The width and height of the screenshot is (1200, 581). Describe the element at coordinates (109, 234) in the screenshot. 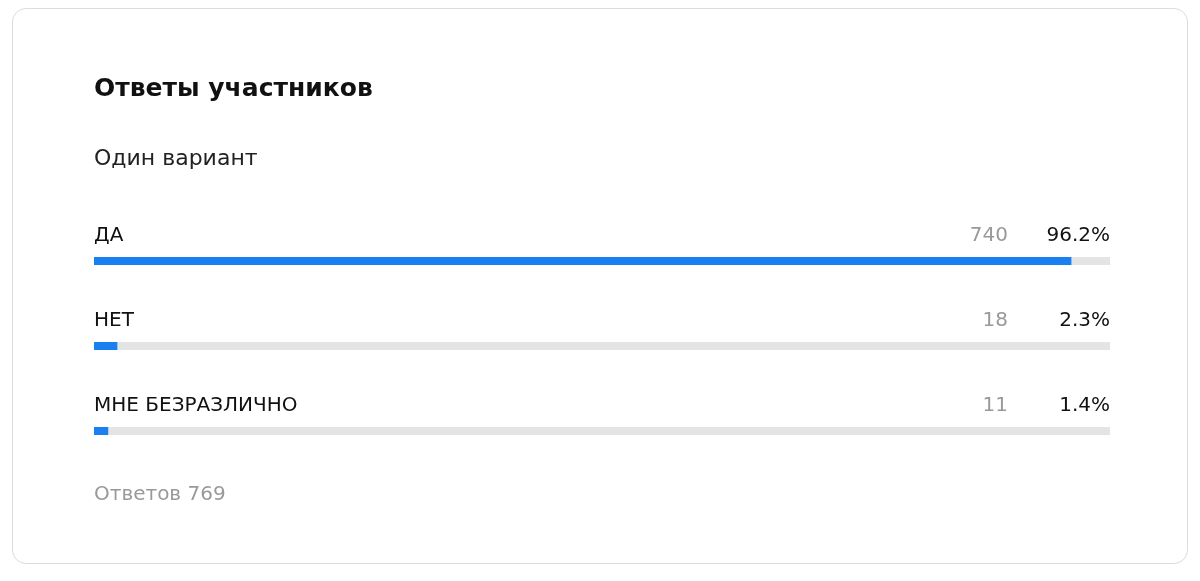

I see `y-tick-label: ДА` at that location.